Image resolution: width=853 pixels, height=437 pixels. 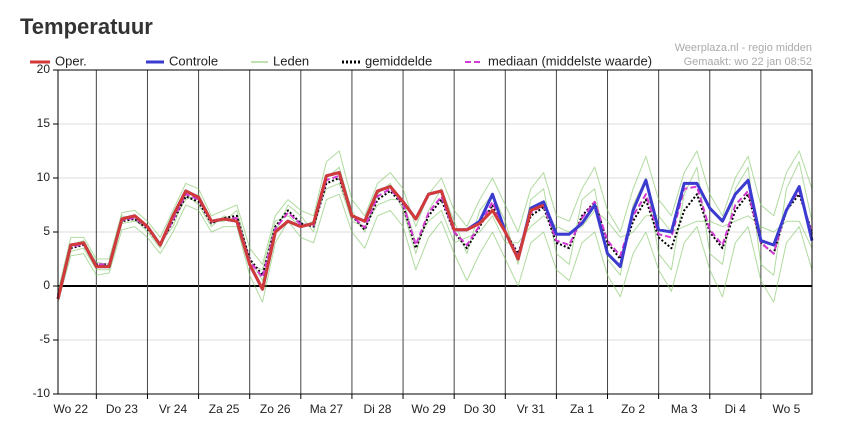 What do you see at coordinates (377, 409) in the screenshot?
I see `x-tick-label: Di 28` at bounding box center [377, 409].